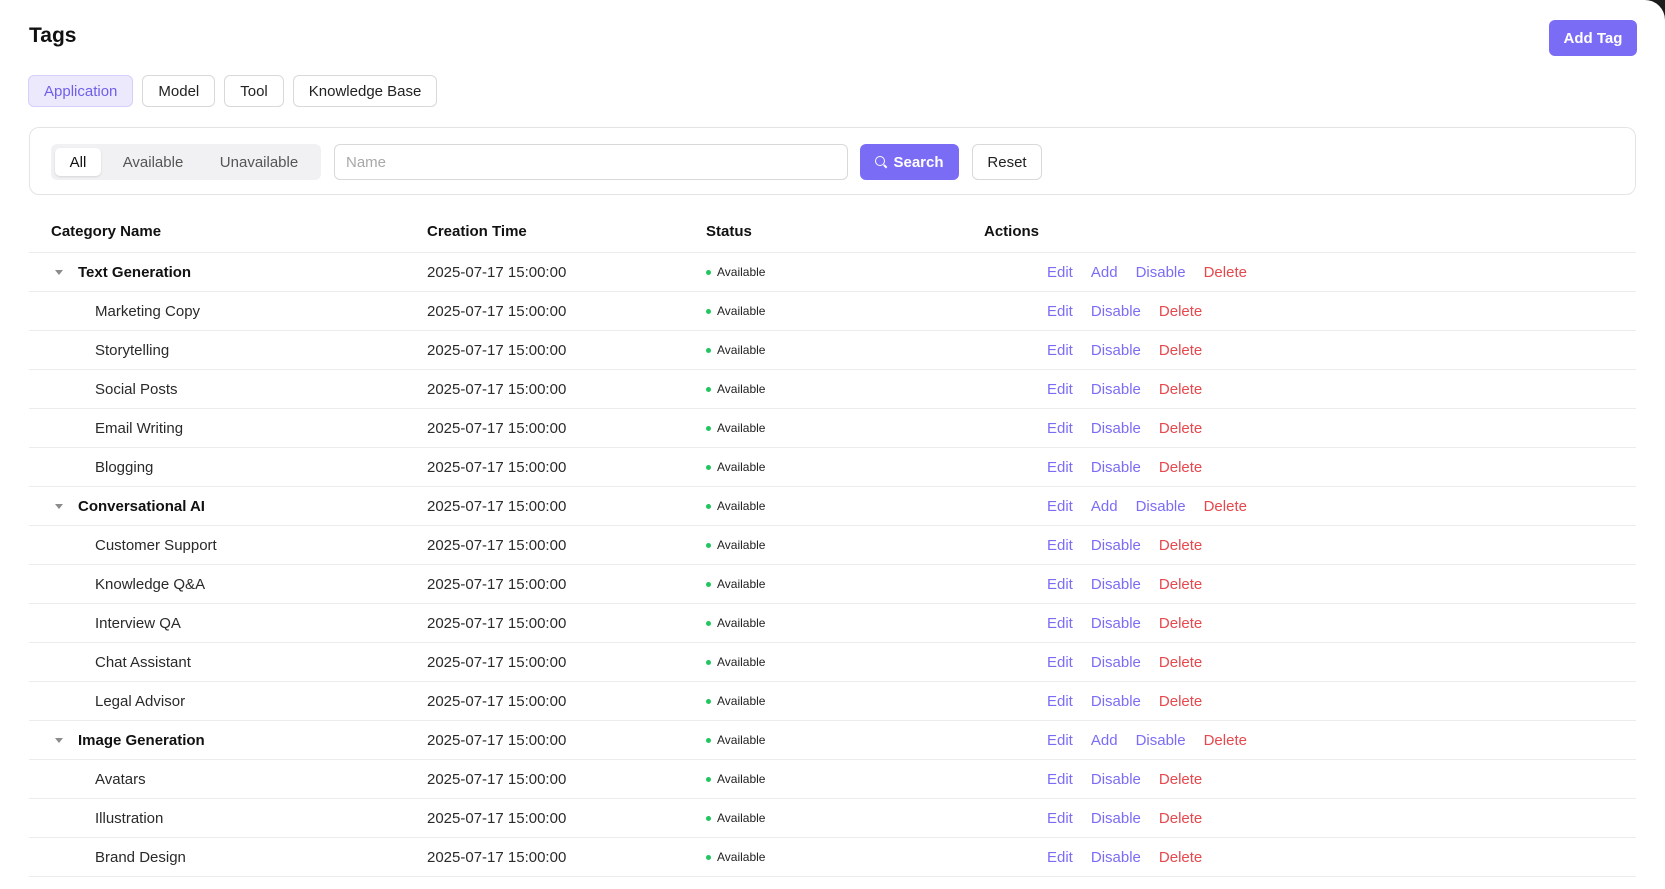 This screenshot has height=889, width=1665. What do you see at coordinates (143, 662) in the screenshot?
I see `category-name: Chat Assistant` at bounding box center [143, 662].